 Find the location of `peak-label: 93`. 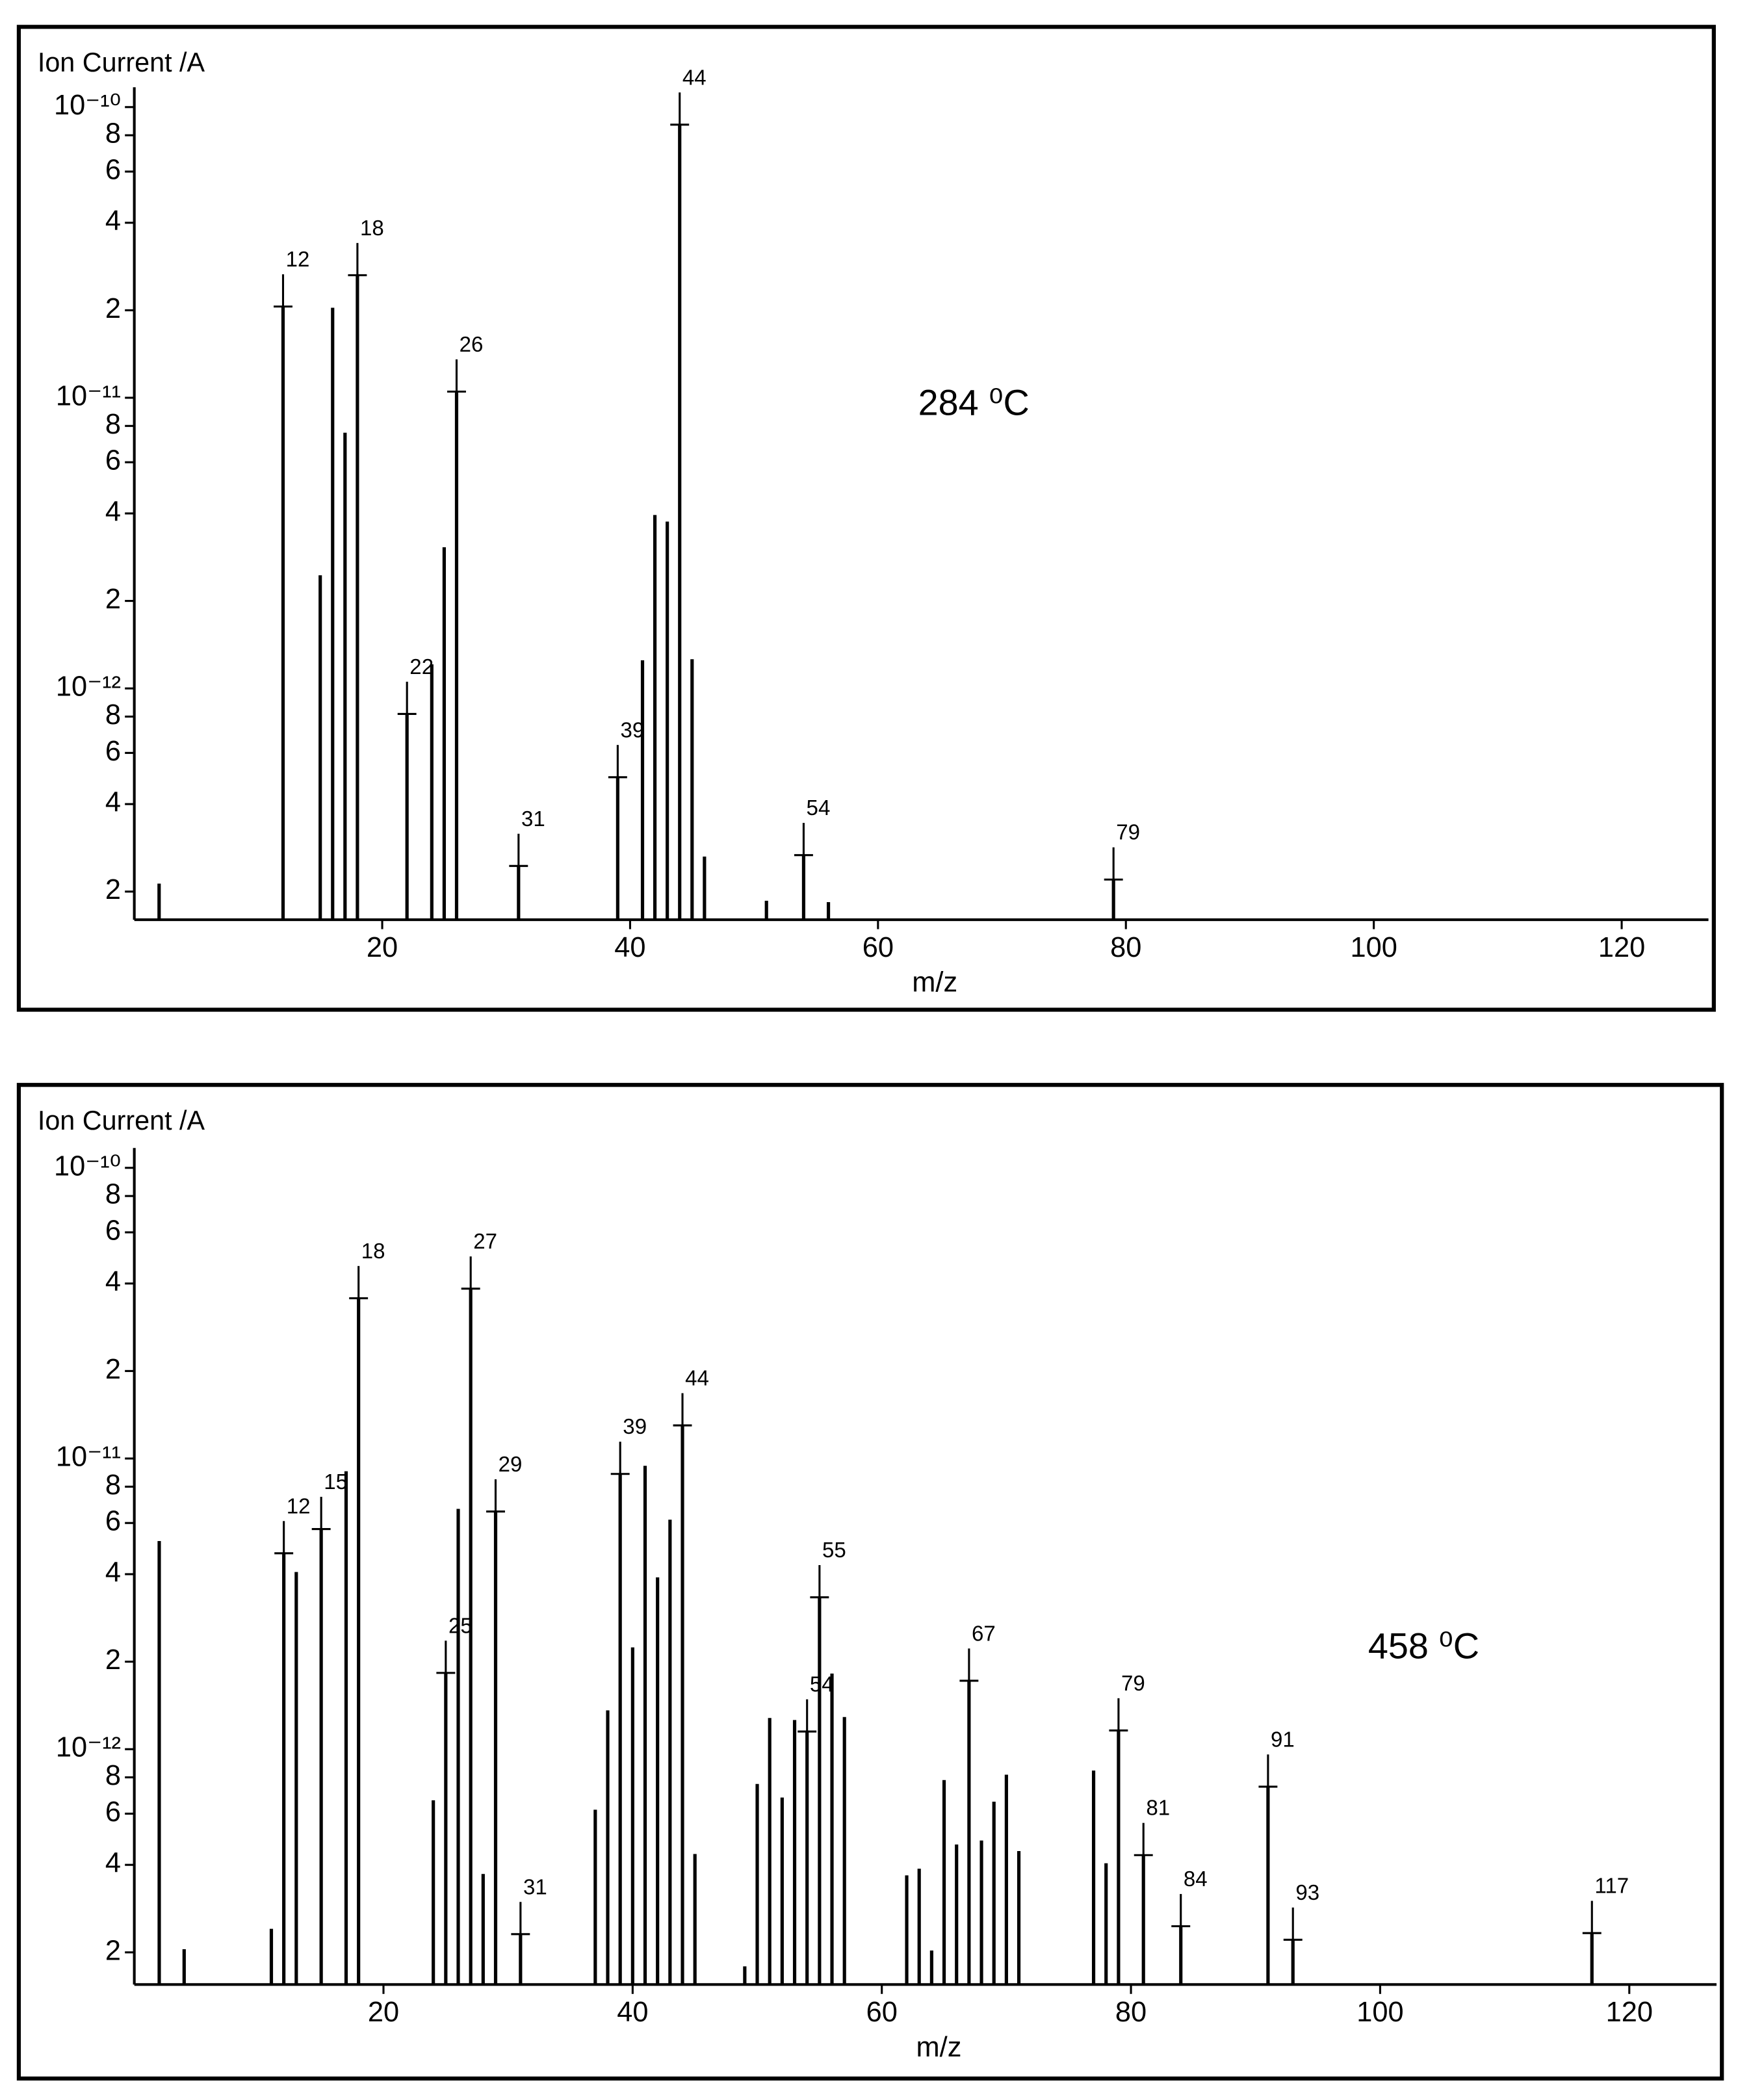

peak-label: 93 is located at coordinates (1307, 1893).